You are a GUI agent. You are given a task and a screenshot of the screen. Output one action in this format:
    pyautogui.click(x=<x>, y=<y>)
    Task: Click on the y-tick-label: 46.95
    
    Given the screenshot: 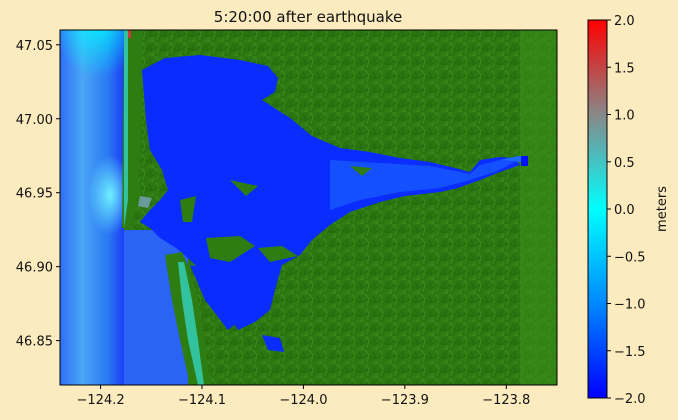 What is the action you would take?
    pyautogui.click(x=34, y=194)
    